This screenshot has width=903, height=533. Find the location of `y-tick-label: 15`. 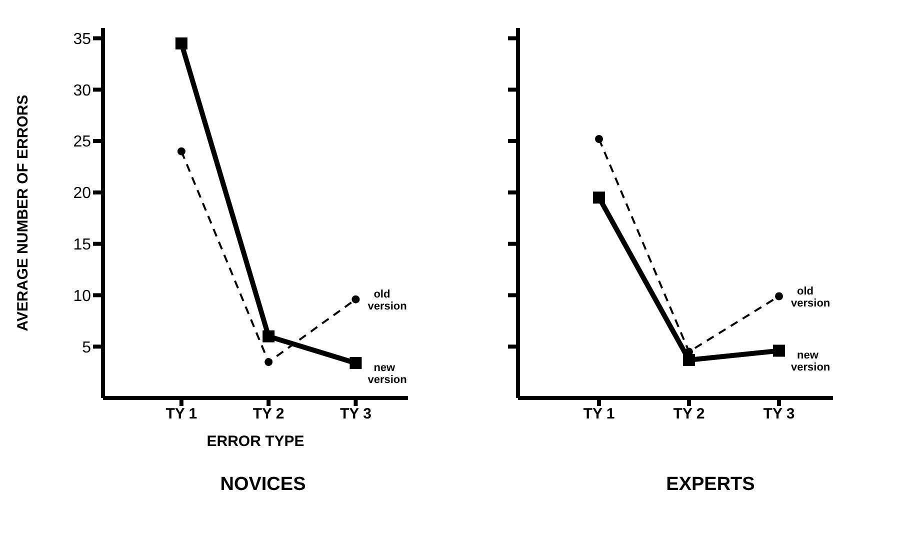

y-tick-label: 15 is located at coordinates (82, 245).